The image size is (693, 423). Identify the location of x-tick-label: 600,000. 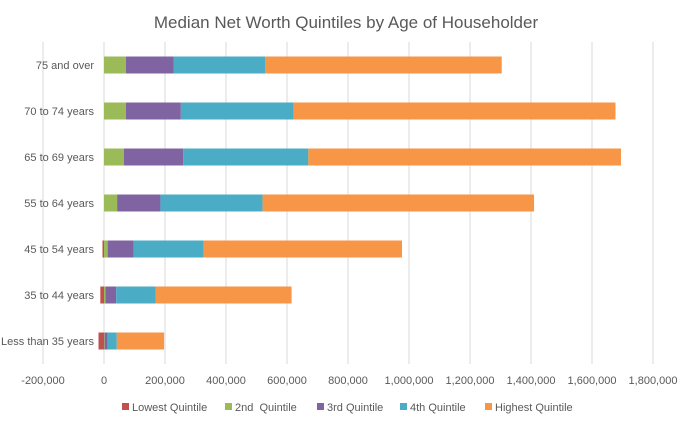
(287, 381).